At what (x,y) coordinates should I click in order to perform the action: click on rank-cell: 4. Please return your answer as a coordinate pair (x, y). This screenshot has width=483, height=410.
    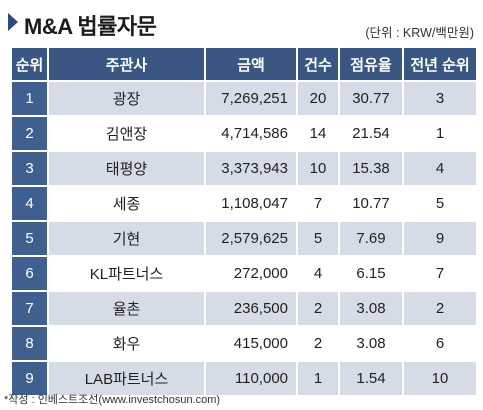
    Looking at the image, I should click on (29, 203).